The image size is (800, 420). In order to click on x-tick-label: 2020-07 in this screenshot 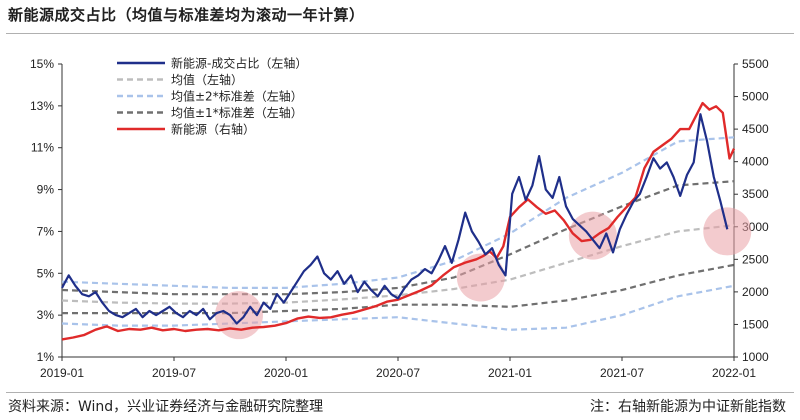, I will do `click(398, 373)`.